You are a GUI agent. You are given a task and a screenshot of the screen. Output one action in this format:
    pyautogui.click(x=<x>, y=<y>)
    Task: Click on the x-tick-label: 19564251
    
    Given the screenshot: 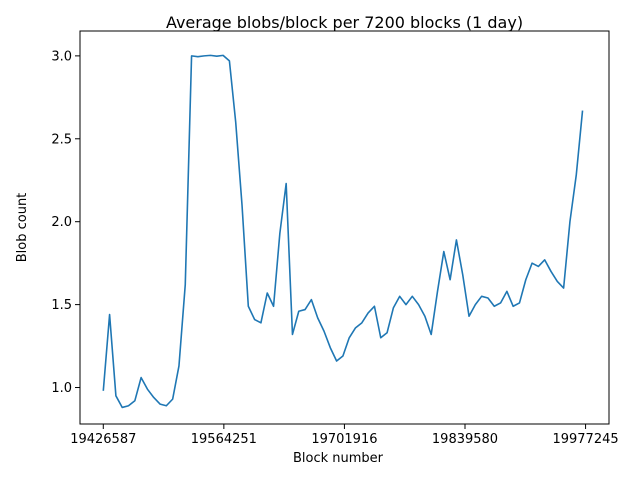 What is the action you would take?
    pyautogui.click(x=224, y=439)
    